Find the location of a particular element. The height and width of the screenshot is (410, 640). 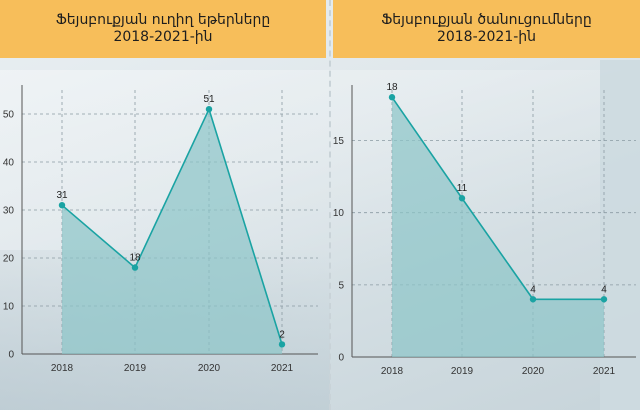

chart-2-y-tick-label: 0 is located at coordinates (341, 358).